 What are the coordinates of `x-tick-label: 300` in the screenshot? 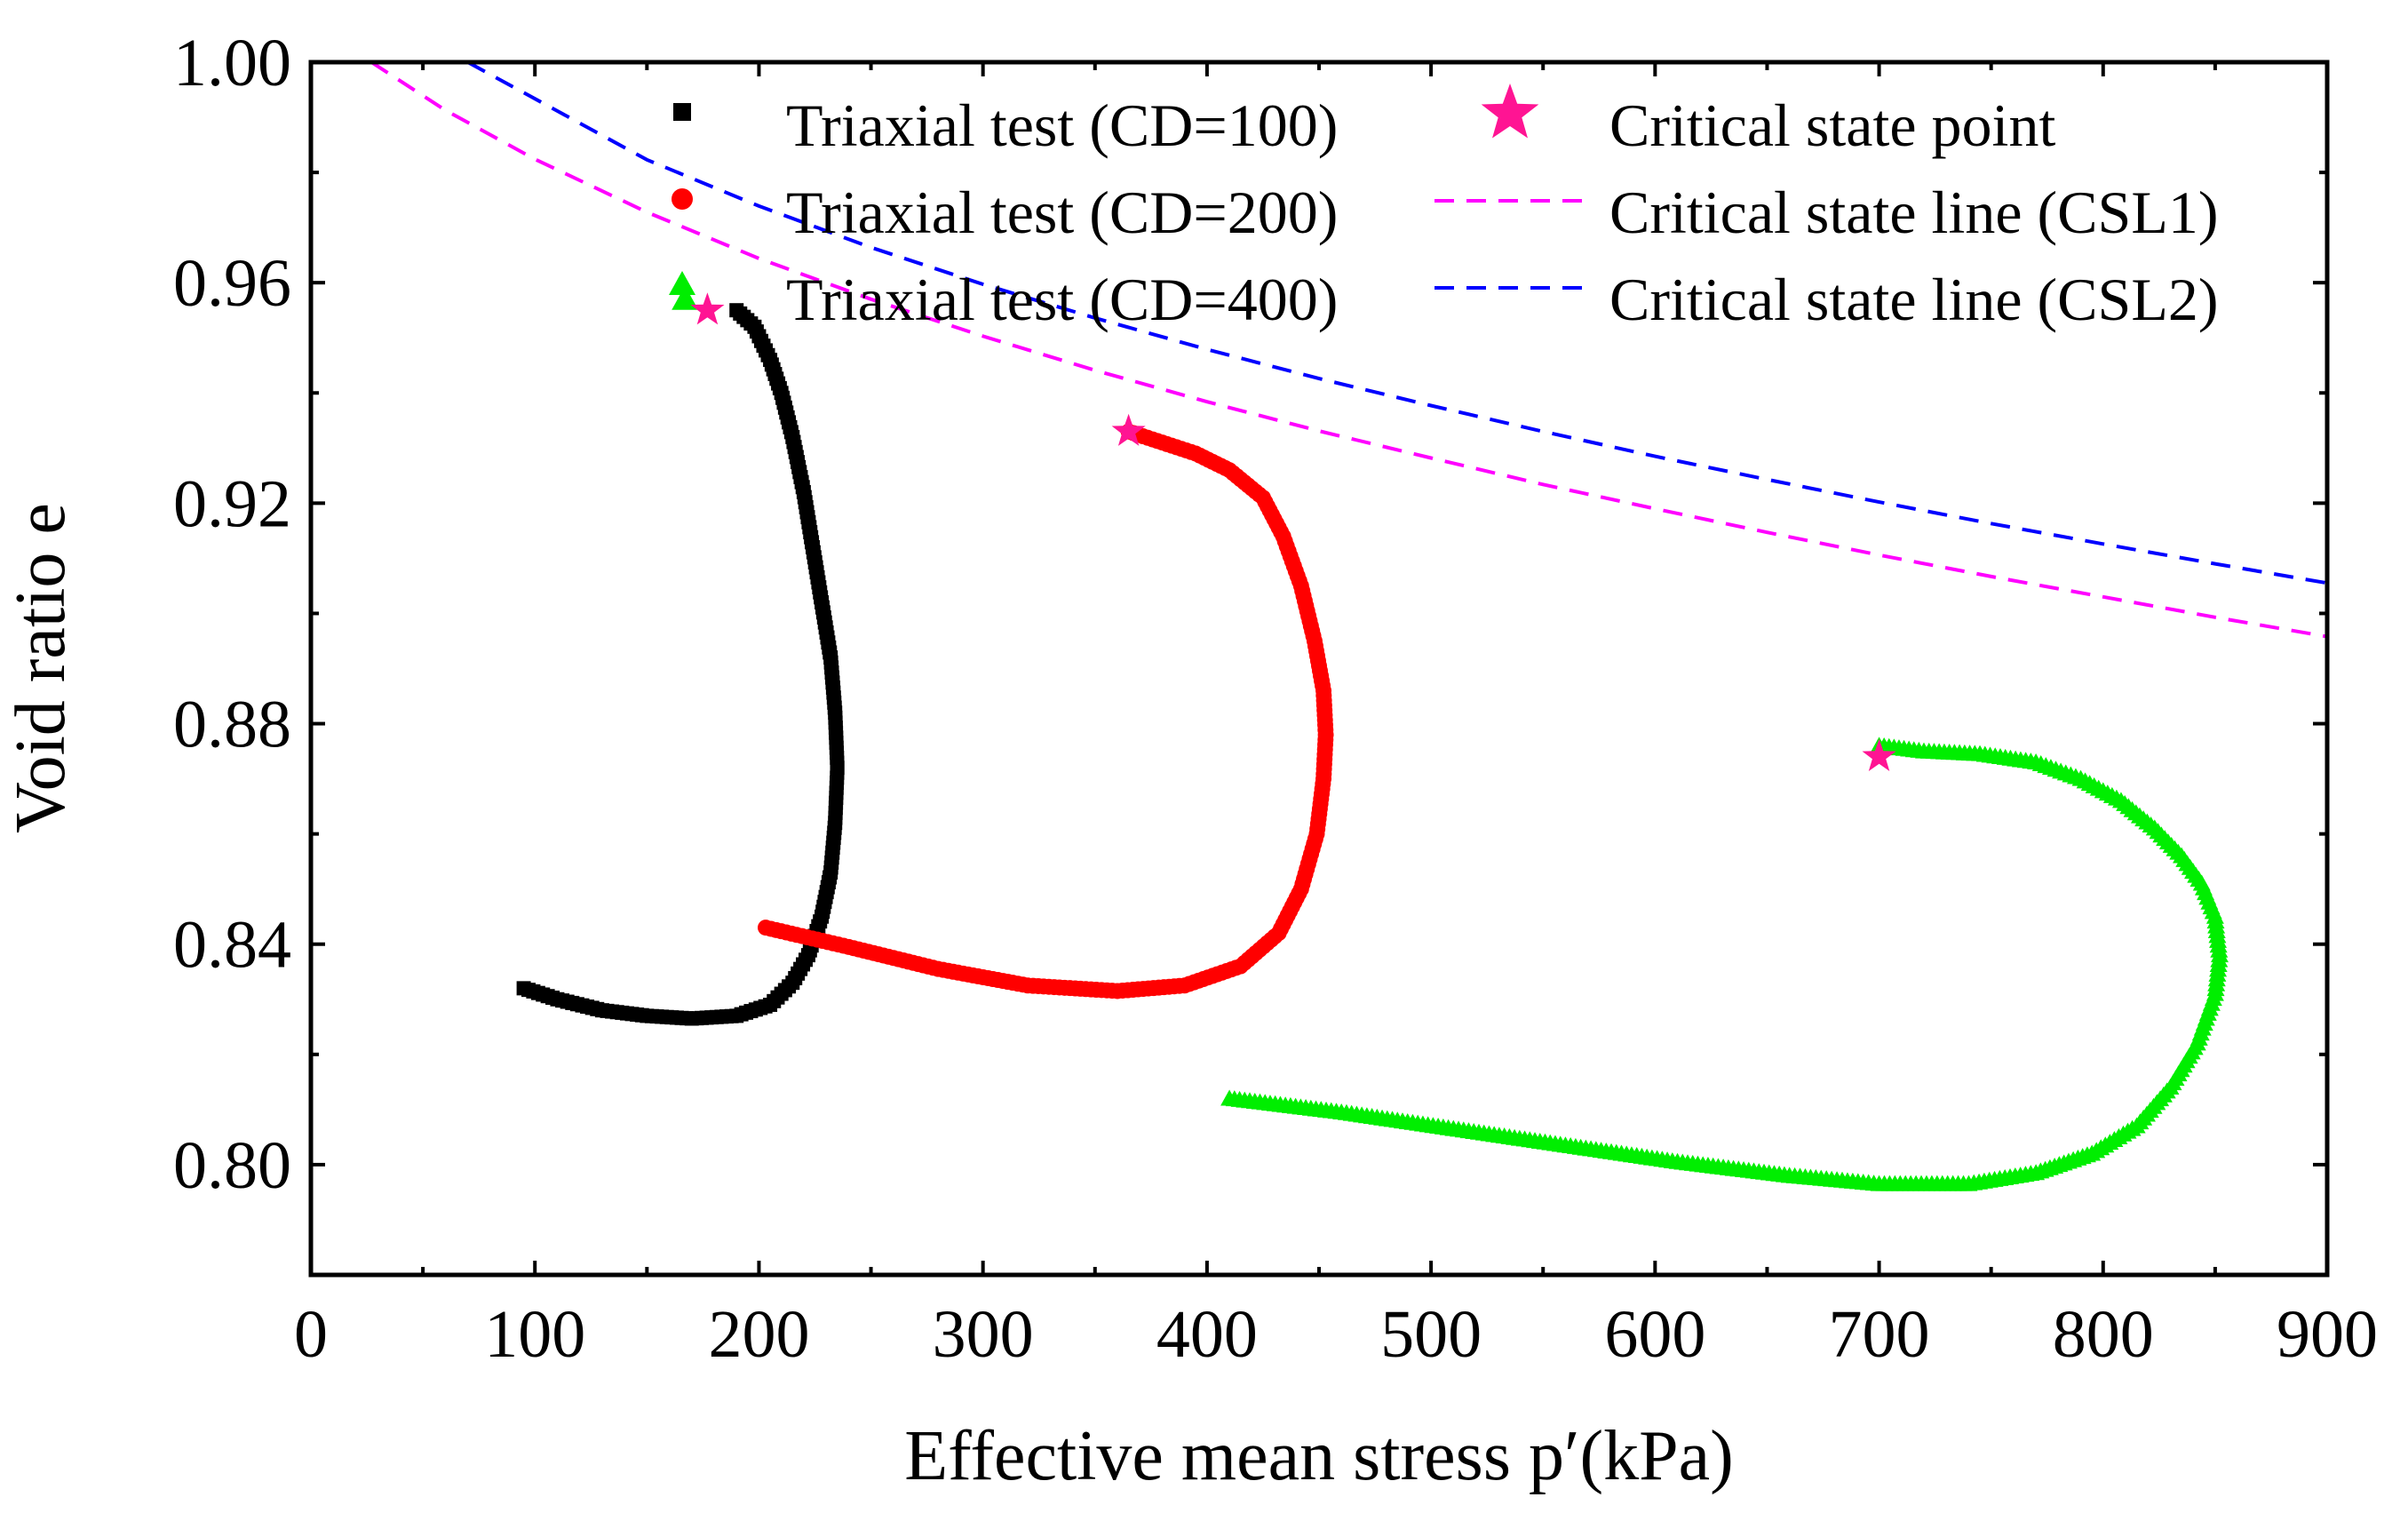 It's located at (984, 1334).